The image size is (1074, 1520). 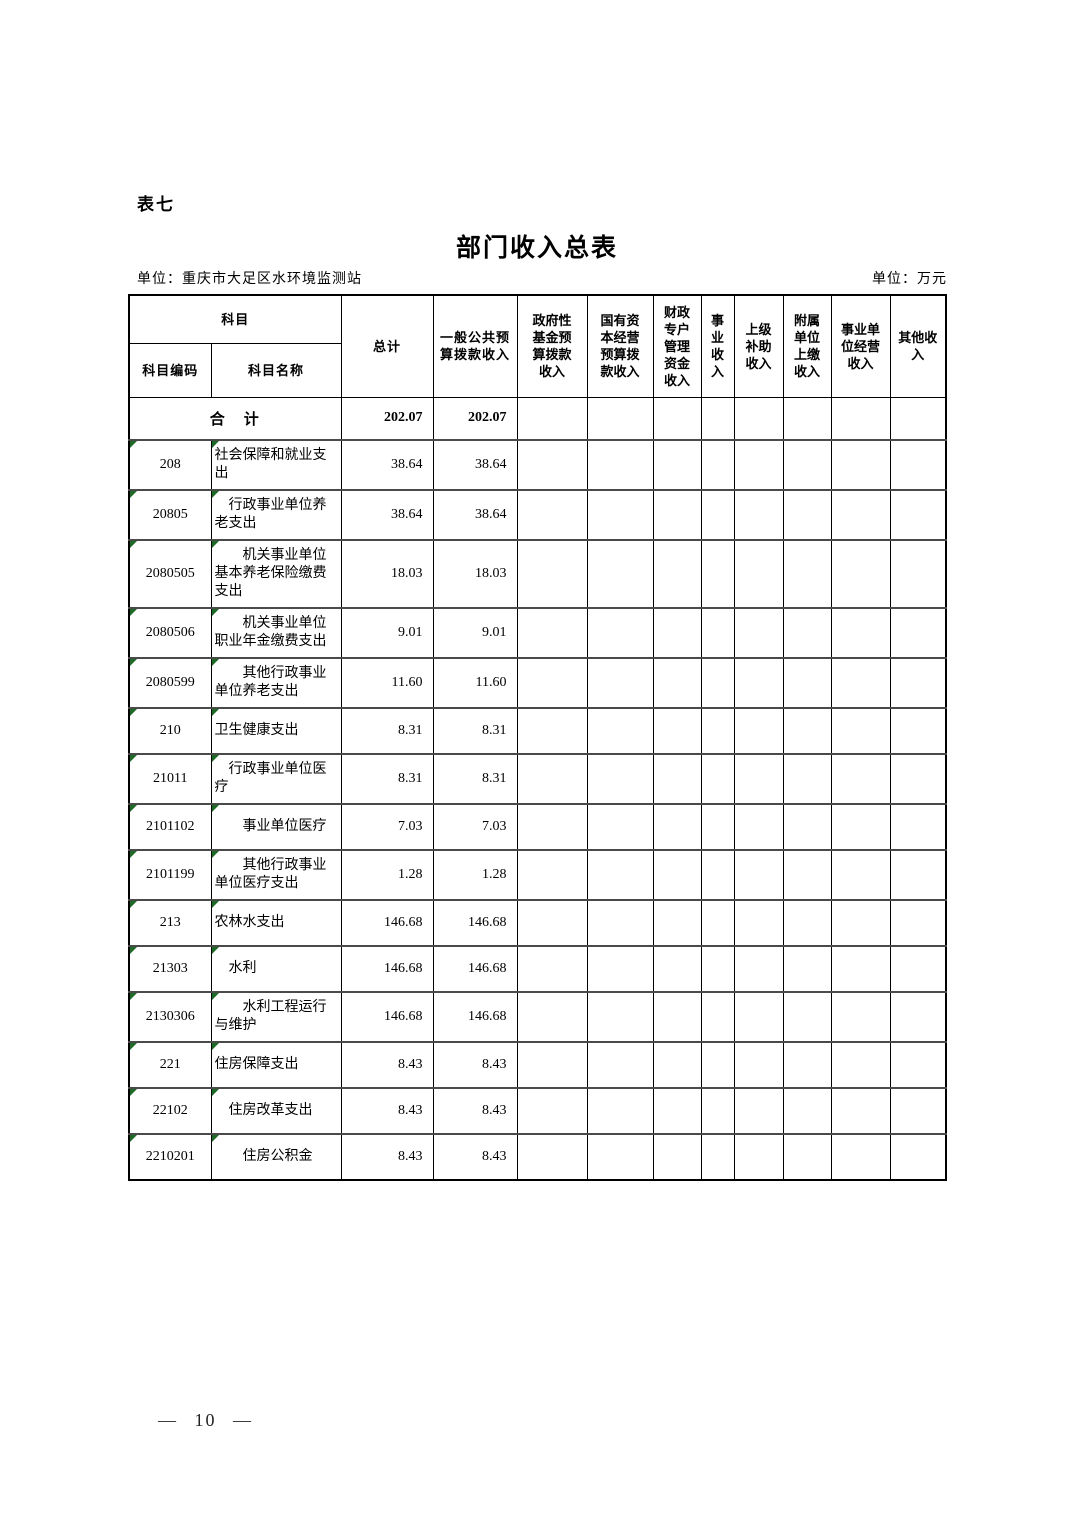 I want to click on subject-code: 213, so click(x=170, y=922).